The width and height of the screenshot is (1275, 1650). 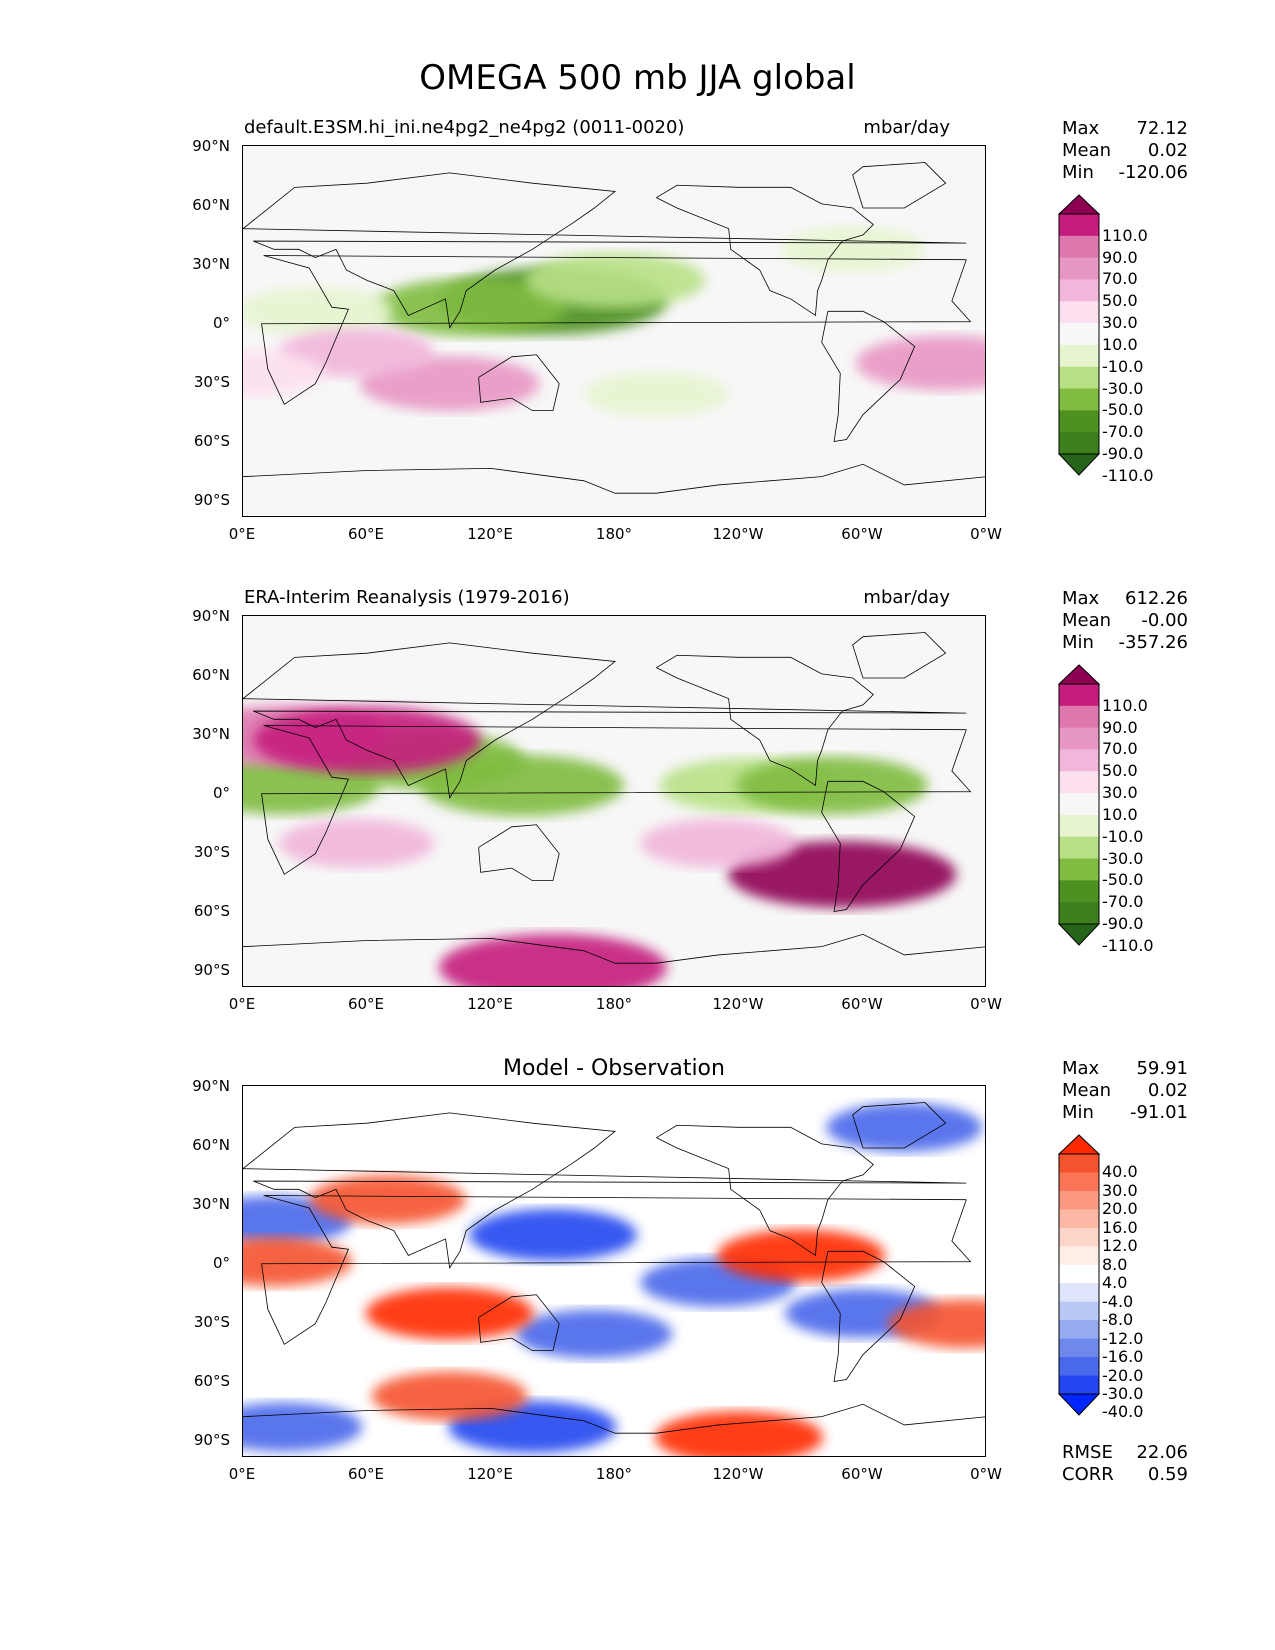 What do you see at coordinates (1118, 1301) in the screenshot?
I see `colorbar-label: -4.0` at bounding box center [1118, 1301].